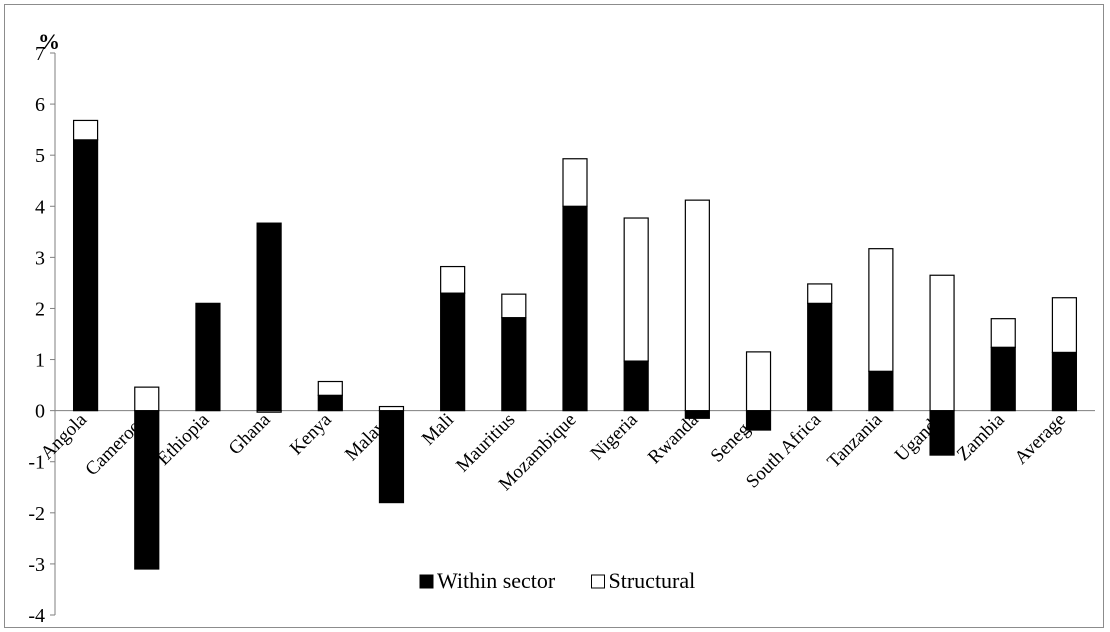 The width and height of the screenshot is (1110, 632). What do you see at coordinates (735, 437) in the screenshot?
I see `x-category-label: Senegal` at bounding box center [735, 437].